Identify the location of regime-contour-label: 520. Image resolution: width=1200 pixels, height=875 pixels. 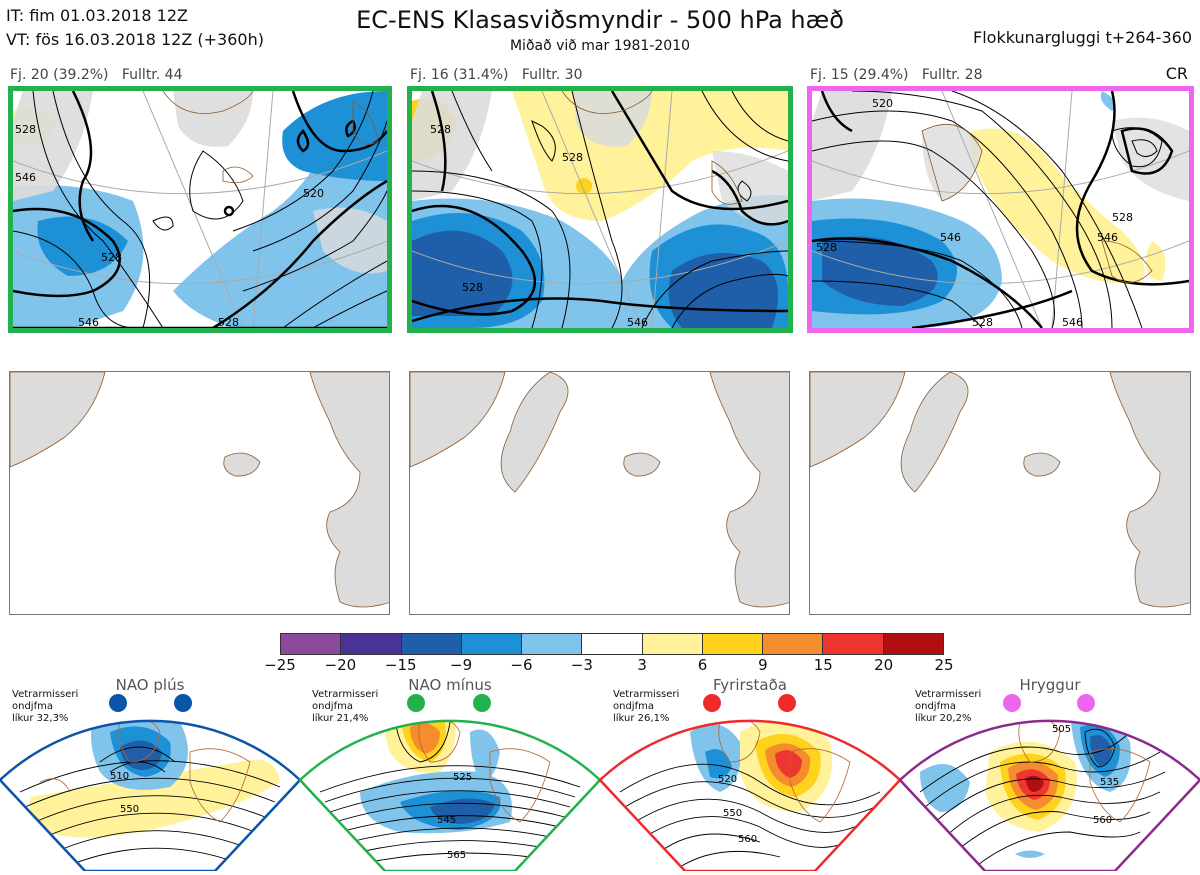
(727, 779).